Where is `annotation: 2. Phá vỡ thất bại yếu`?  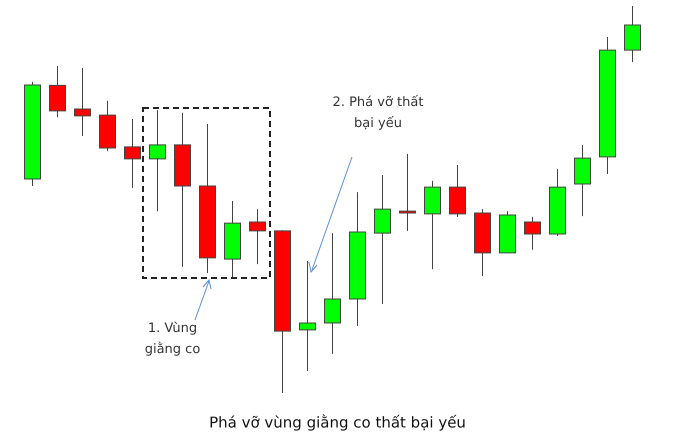
annotation: 2. Phá vỡ thất bại yếu is located at coordinates (378, 113).